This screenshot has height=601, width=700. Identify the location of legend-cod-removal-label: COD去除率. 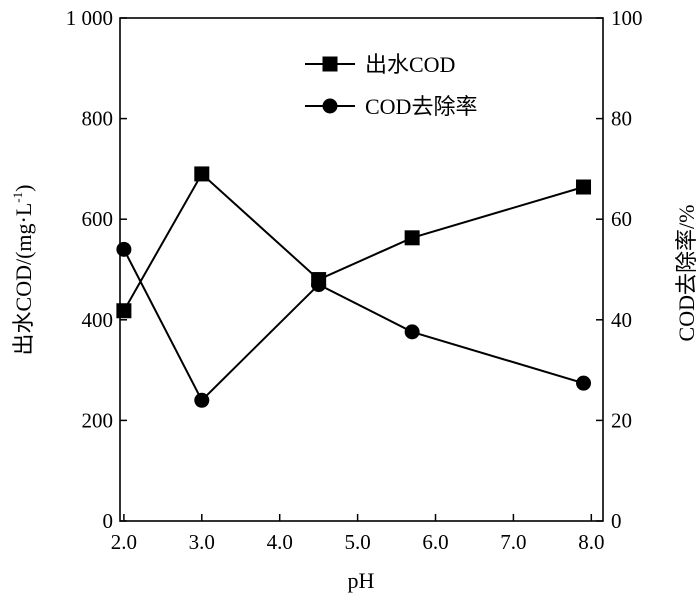
(421, 106).